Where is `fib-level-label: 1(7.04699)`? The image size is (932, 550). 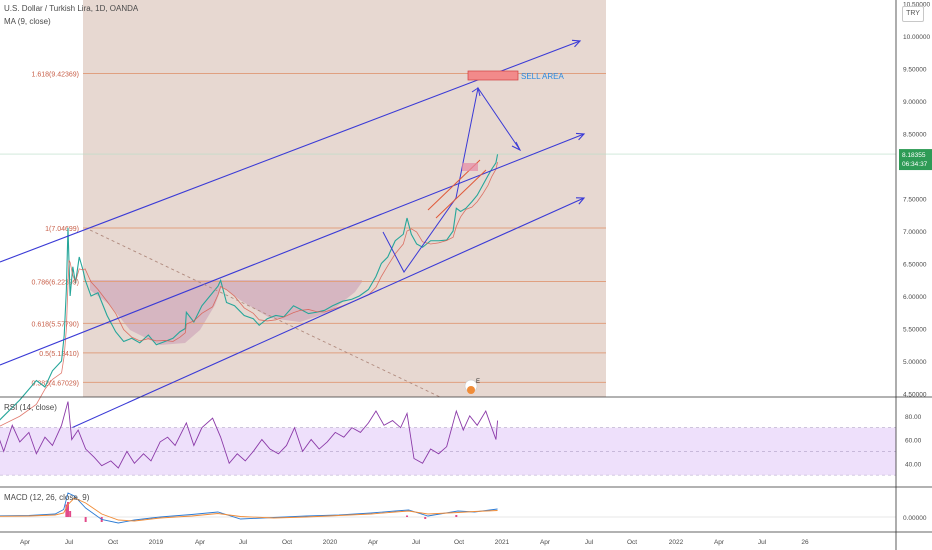
fib-level-label: 1(7.04699) is located at coordinates (62, 229).